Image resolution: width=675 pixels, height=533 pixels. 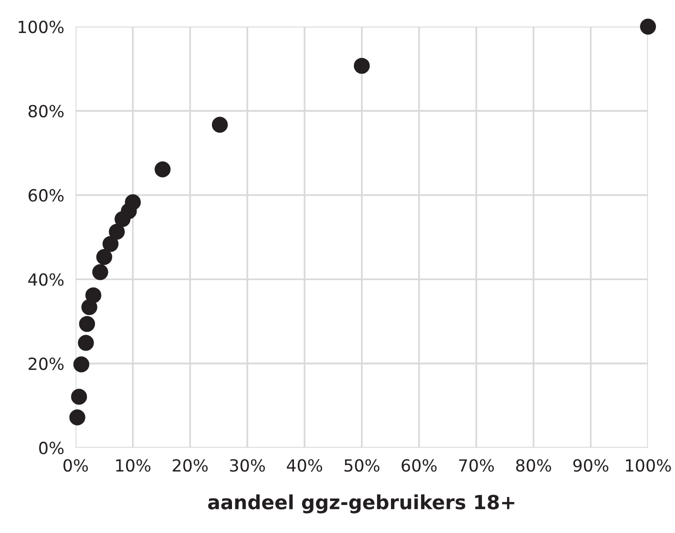 What do you see at coordinates (534, 465) in the screenshot?
I see `x-tick-label: 80%` at bounding box center [534, 465].